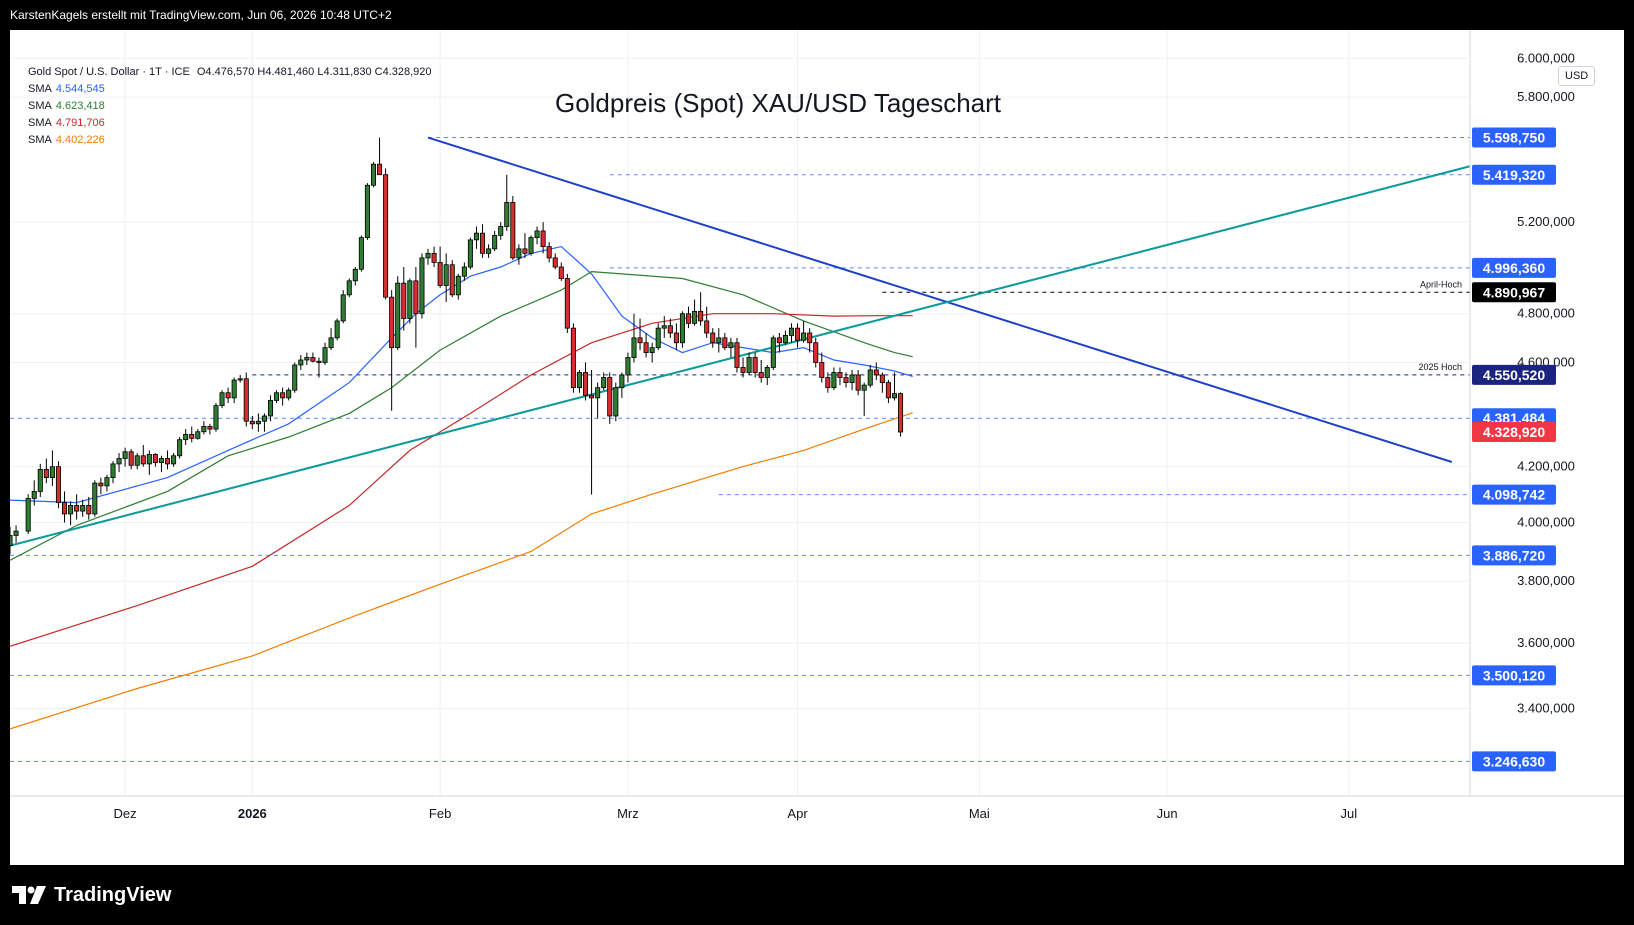 Image resolution: width=1634 pixels, height=925 pixels. Describe the element at coordinates (232, 123) in the screenshot. I see `legend-sma-3: SMA 4.791,706` at that location.